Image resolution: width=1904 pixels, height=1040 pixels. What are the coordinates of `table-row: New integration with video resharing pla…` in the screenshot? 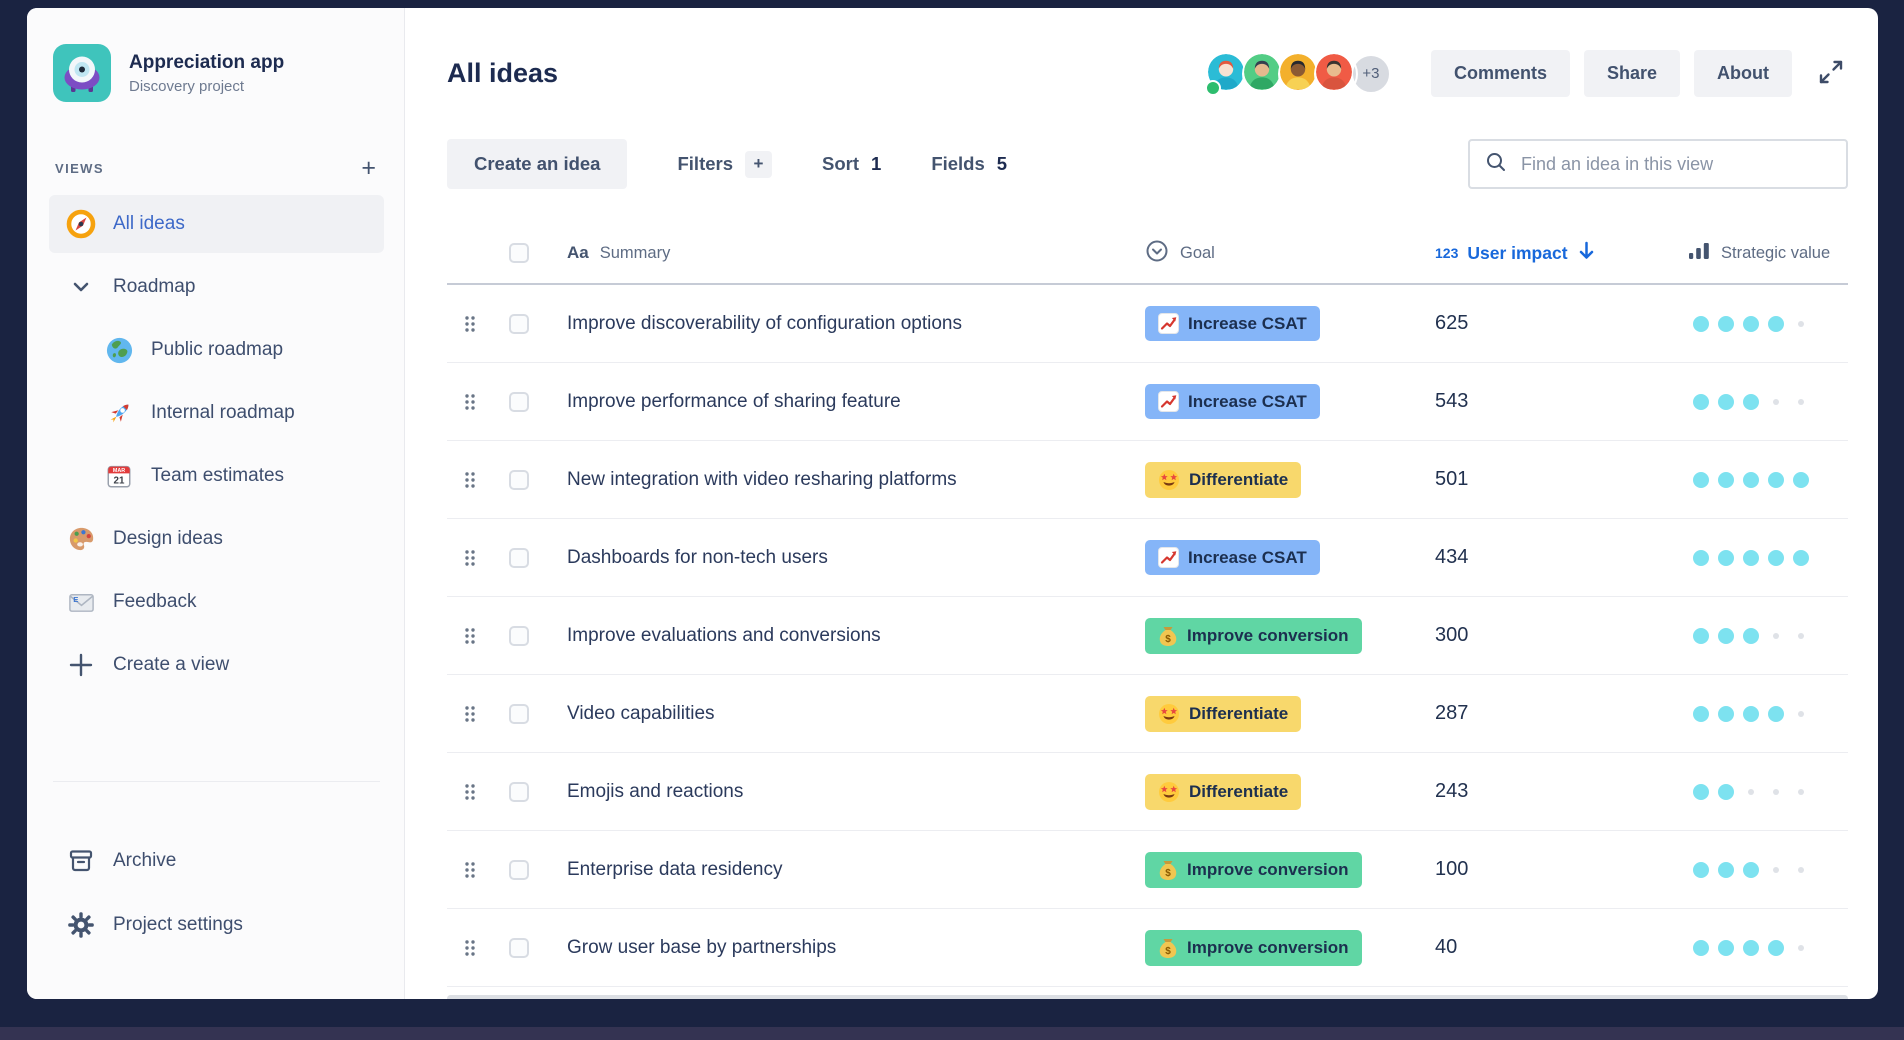 It's located at (1147, 480).